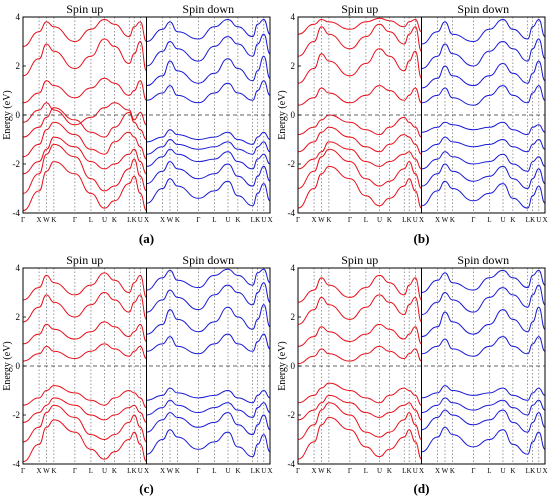  Describe the element at coordinates (18, 66) in the screenshot. I see `y-tick-label: 2` at that location.